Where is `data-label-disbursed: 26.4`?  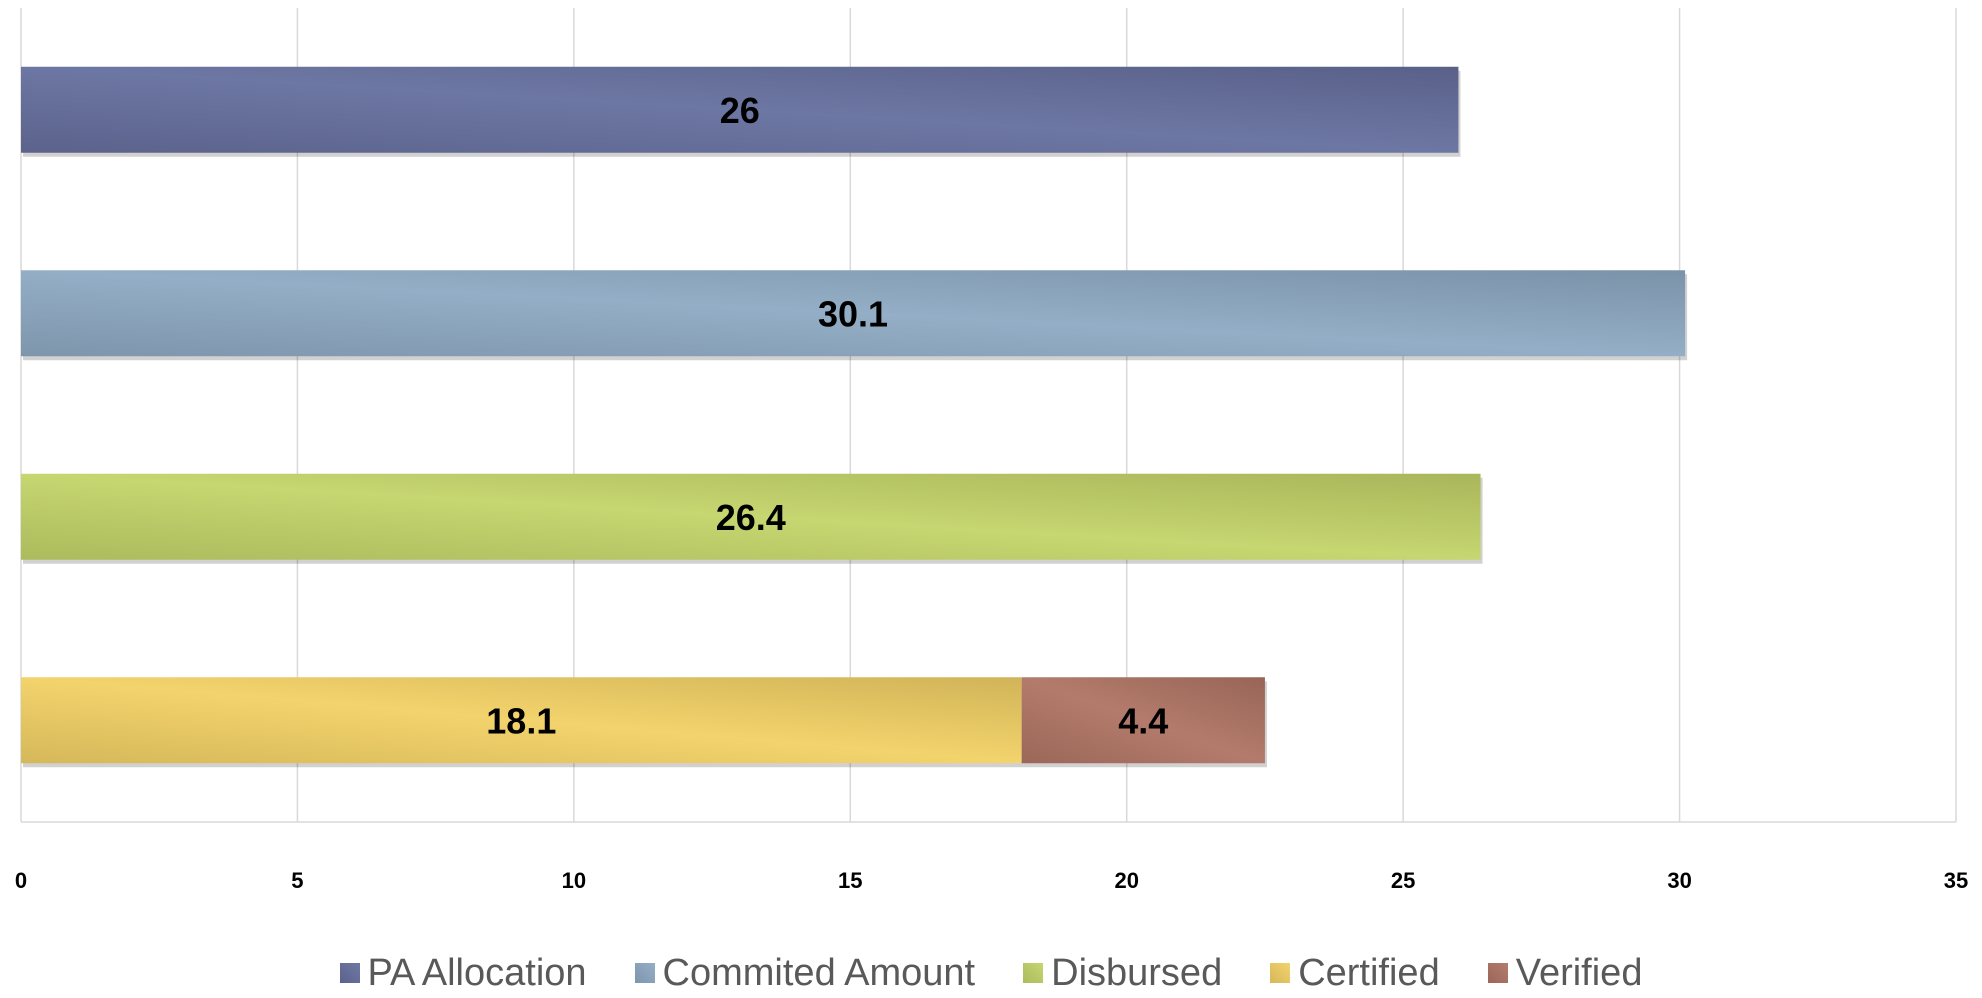
data-label-disbursed: 26.4 is located at coordinates (751, 517).